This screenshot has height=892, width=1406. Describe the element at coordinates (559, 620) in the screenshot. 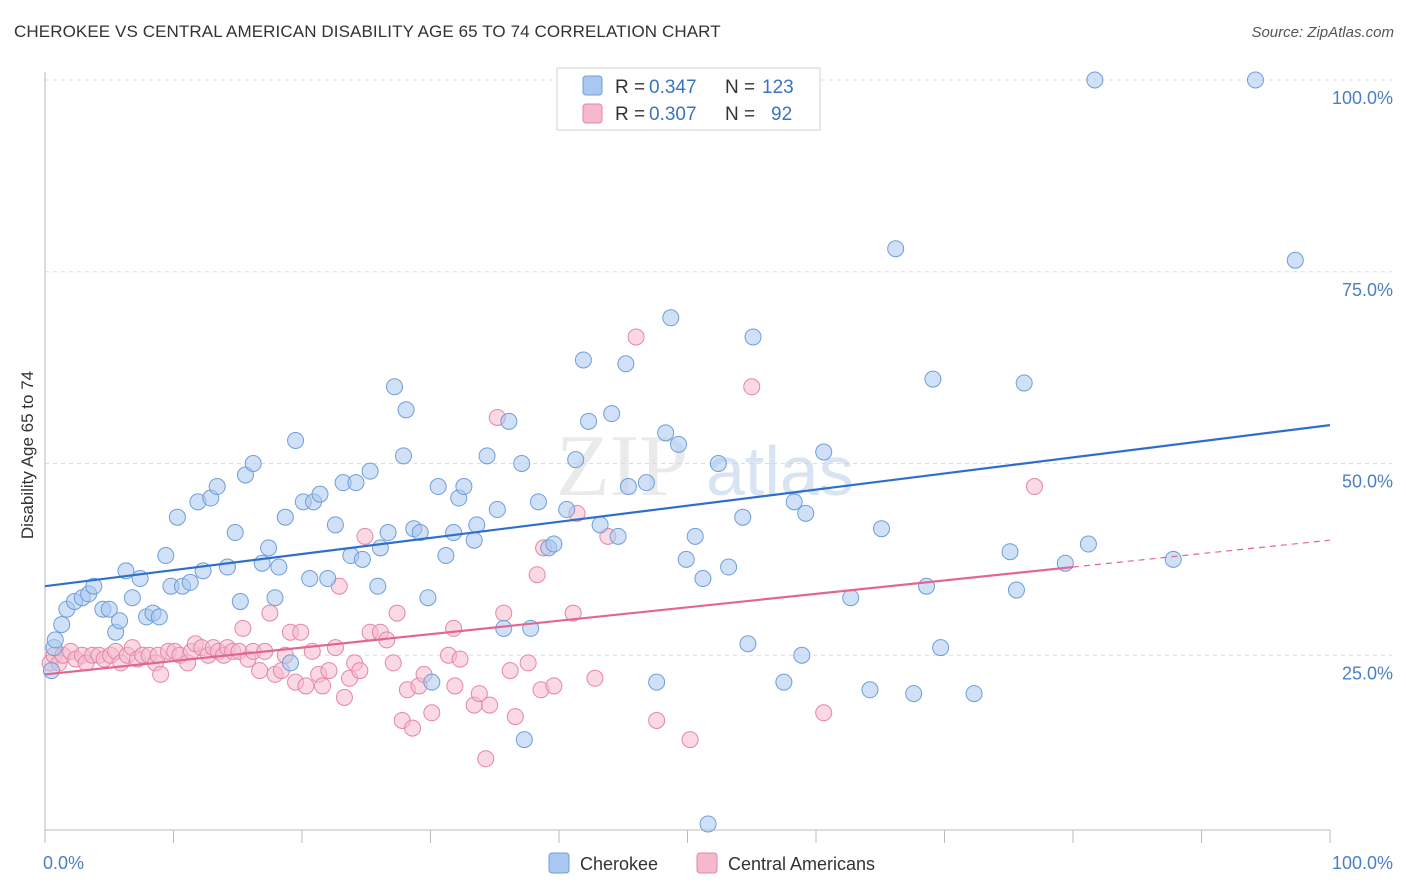

I see `central-americans-trend-line` at that location.